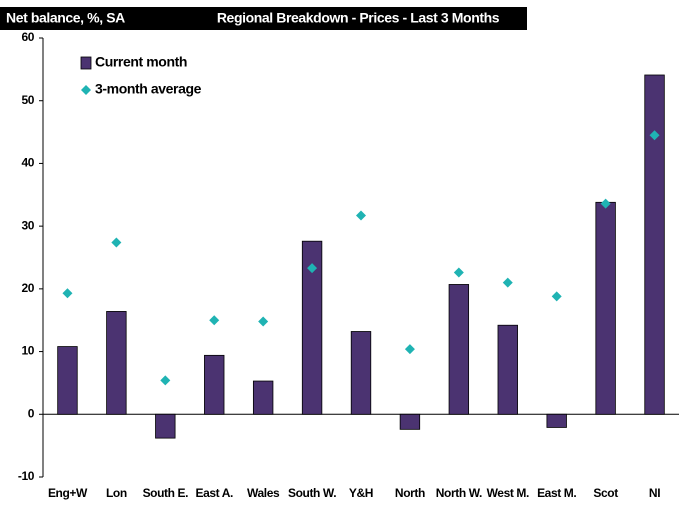 The height and width of the screenshot is (509, 685). I want to click on y-tick-label: 30, so click(27, 225).